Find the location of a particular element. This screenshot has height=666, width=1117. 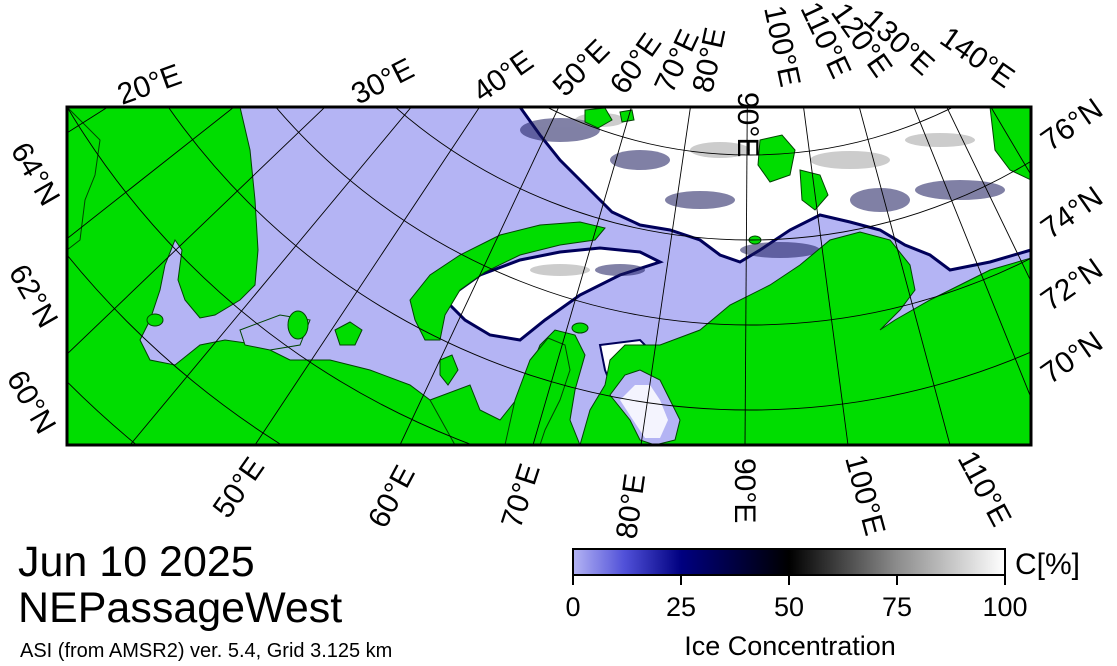

colorbar: C[%] 0 25 50 75 100 Ice Concentration is located at coordinates (822, 604).